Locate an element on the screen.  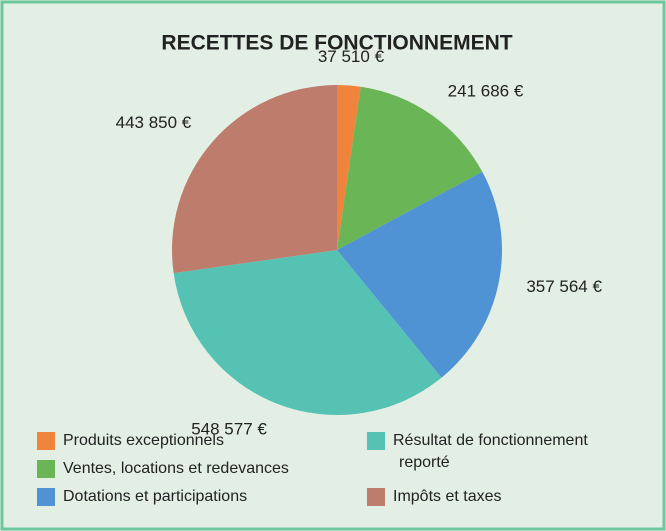
legend-label: Ventes, locations et redevances is located at coordinates (176, 468).